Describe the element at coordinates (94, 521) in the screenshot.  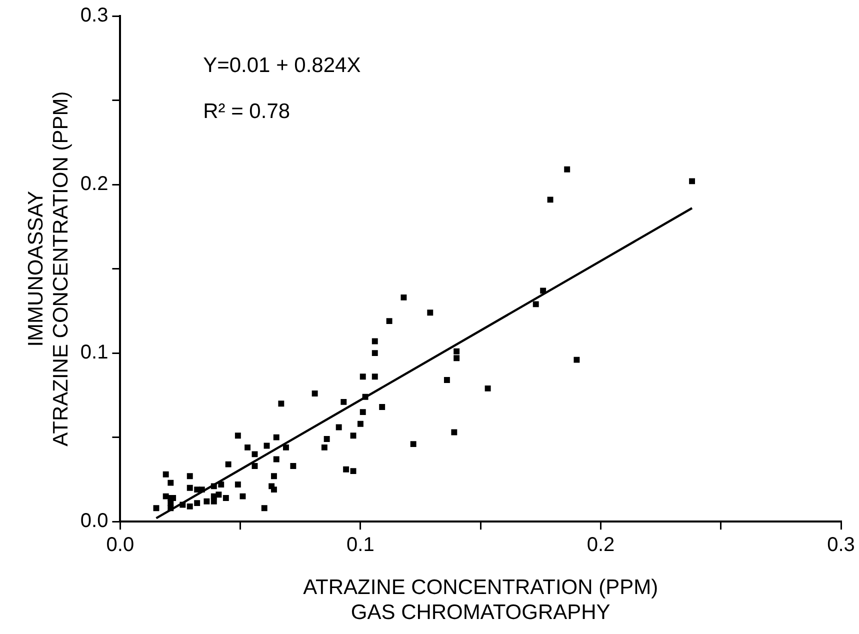
I see `y-tick-label: 0.0` at that location.